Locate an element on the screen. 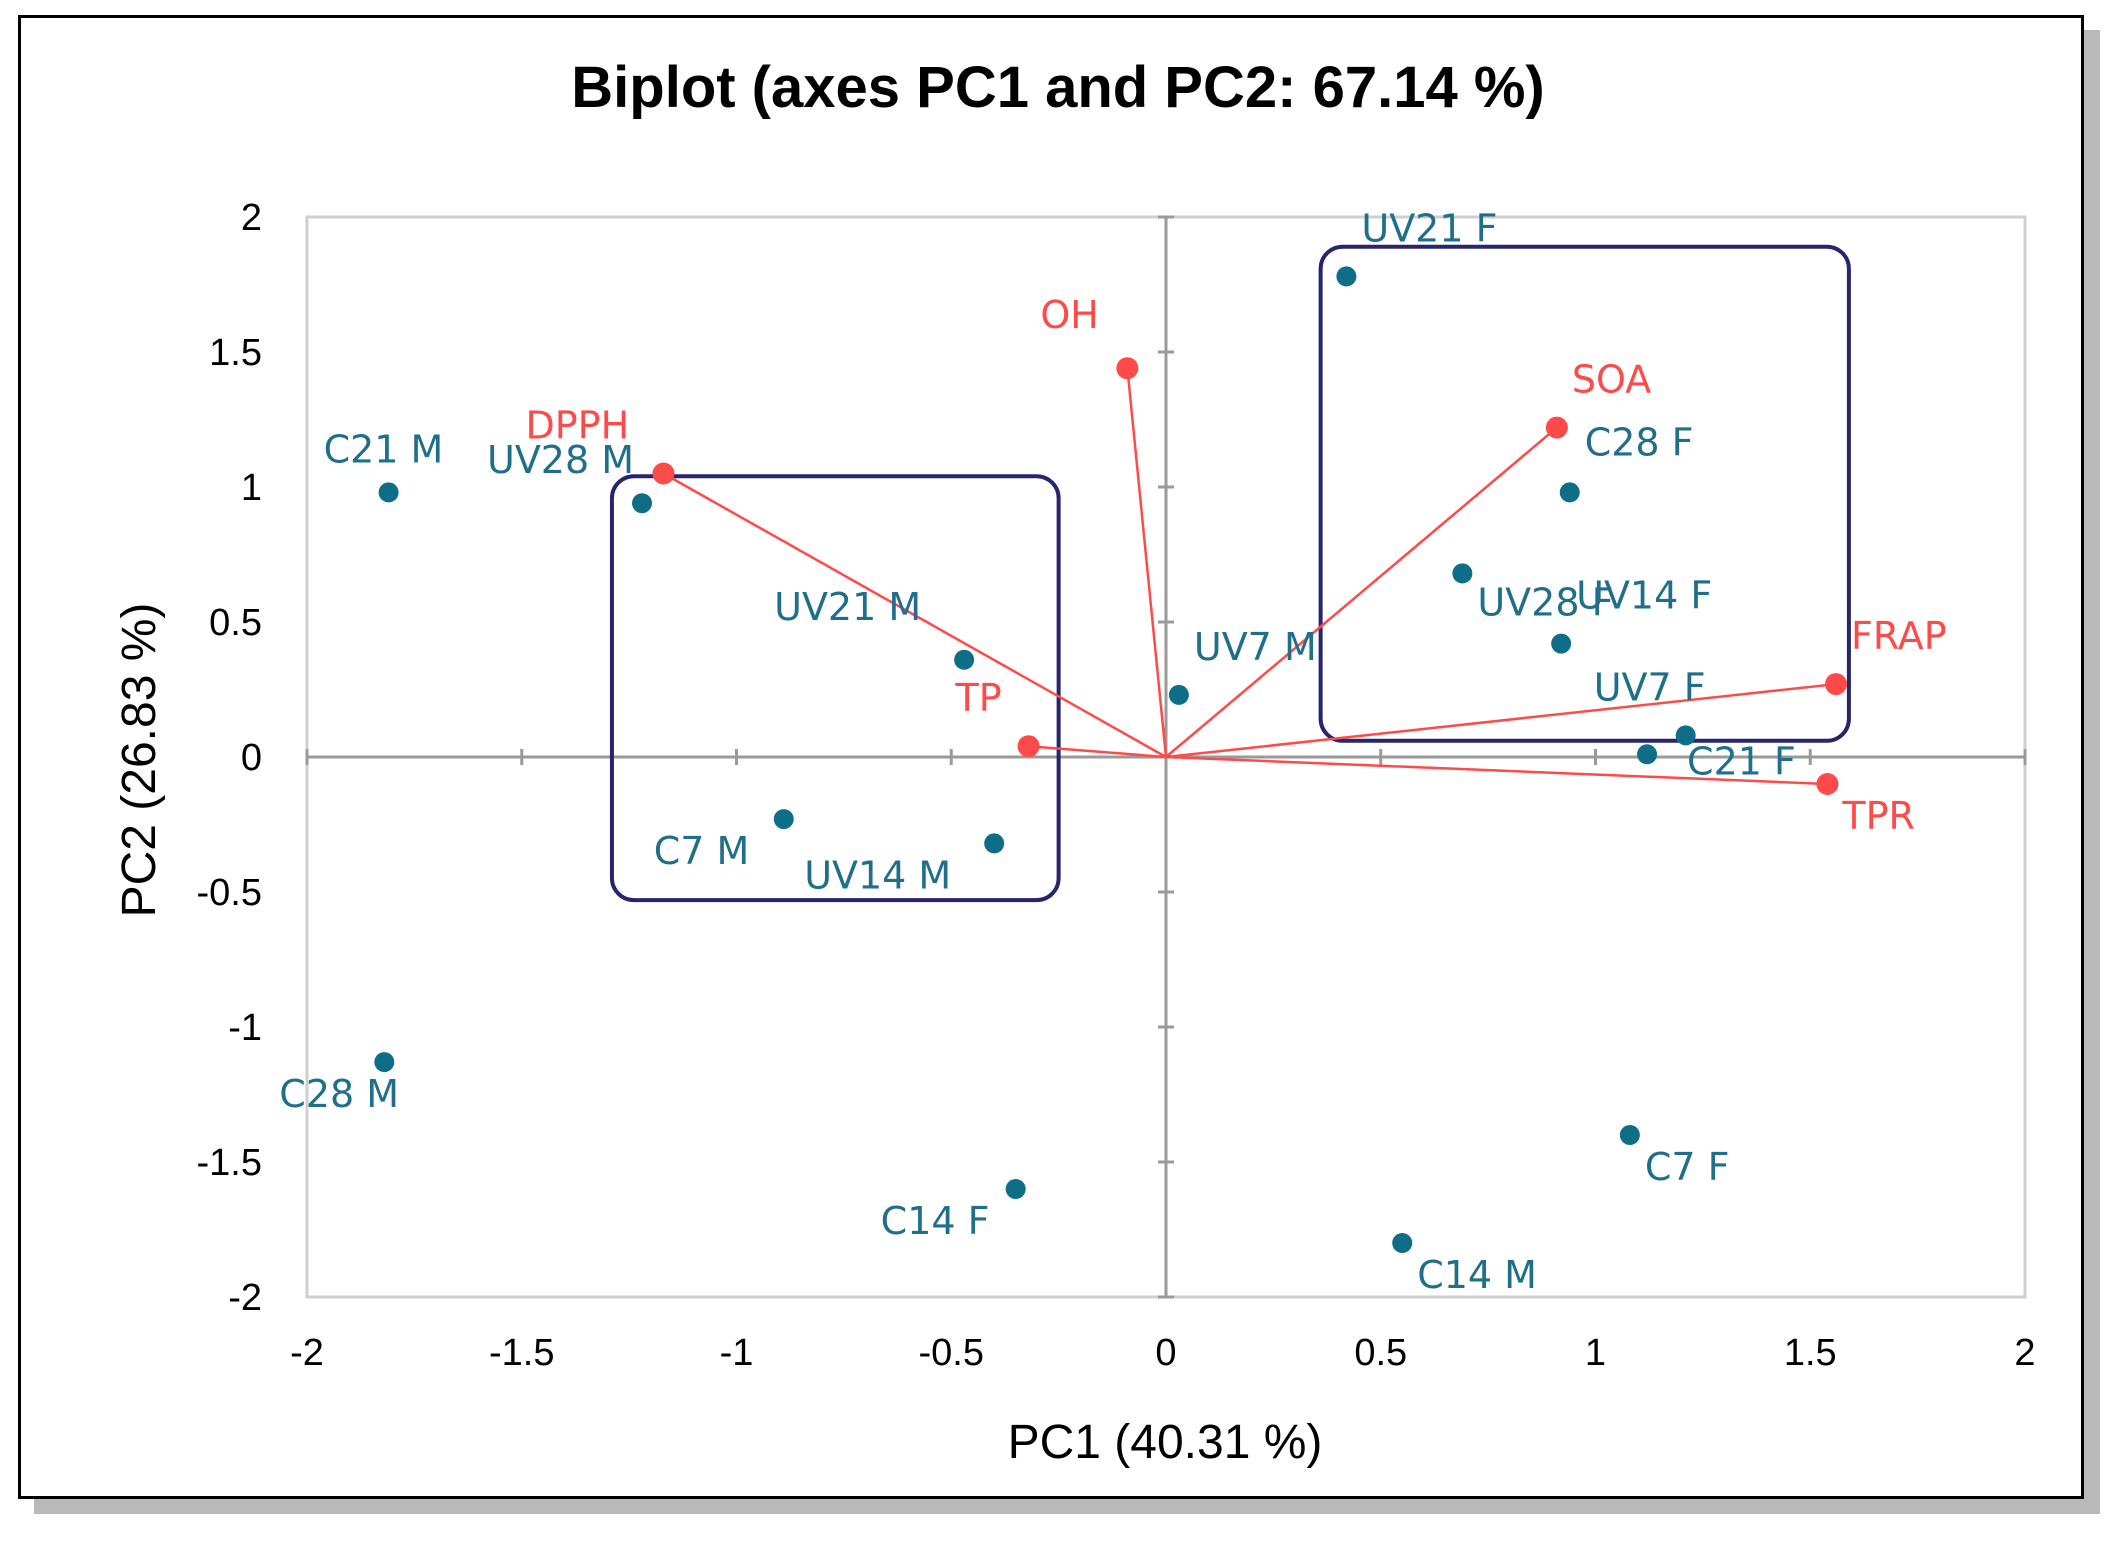  observation-label: C14 F is located at coordinates (935, 1221).